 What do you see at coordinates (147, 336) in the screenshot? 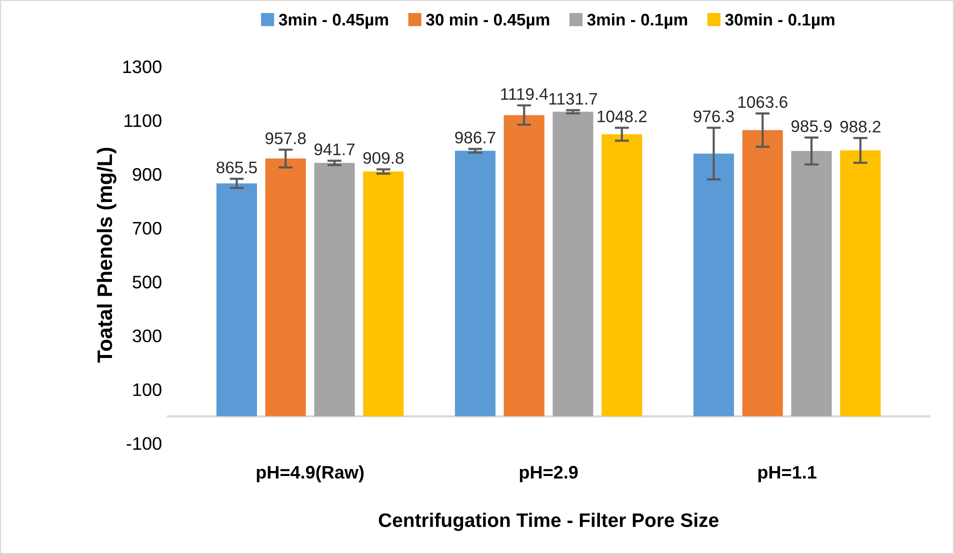
I see `y-tick-label: 300` at bounding box center [147, 336].